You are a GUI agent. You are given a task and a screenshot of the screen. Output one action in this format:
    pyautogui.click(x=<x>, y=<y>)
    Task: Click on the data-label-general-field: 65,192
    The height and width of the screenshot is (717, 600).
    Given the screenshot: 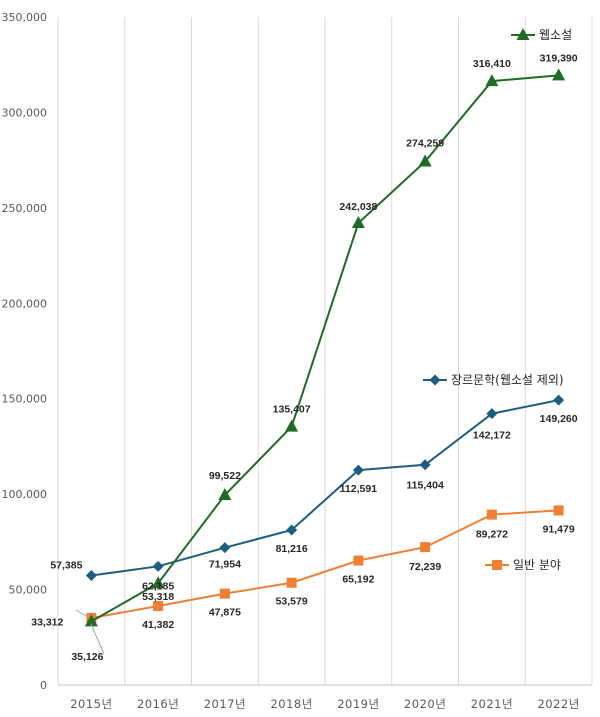 What is the action you would take?
    pyautogui.click(x=358, y=580)
    